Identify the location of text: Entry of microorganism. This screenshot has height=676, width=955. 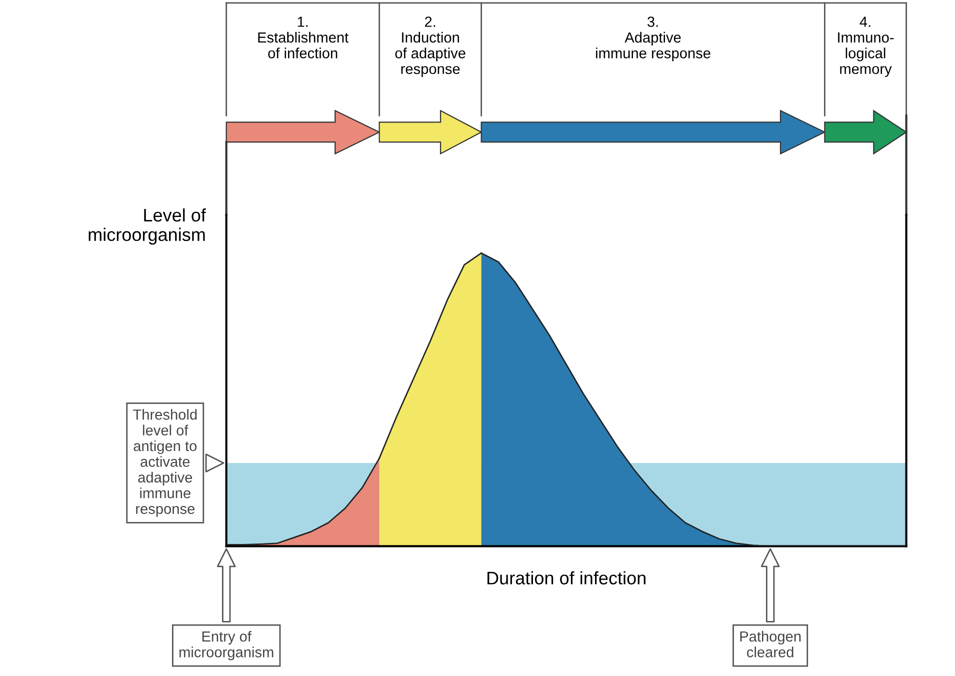
(226, 645).